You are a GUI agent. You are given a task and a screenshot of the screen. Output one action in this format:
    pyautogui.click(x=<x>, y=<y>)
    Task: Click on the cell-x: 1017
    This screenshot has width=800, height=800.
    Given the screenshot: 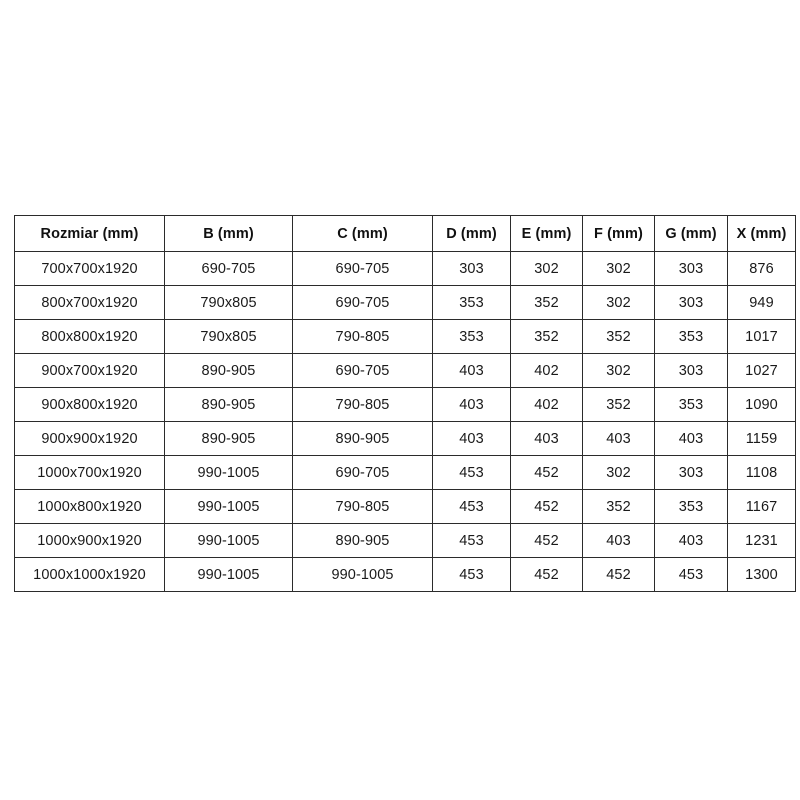 What is the action you would take?
    pyautogui.click(x=761, y=336)
    